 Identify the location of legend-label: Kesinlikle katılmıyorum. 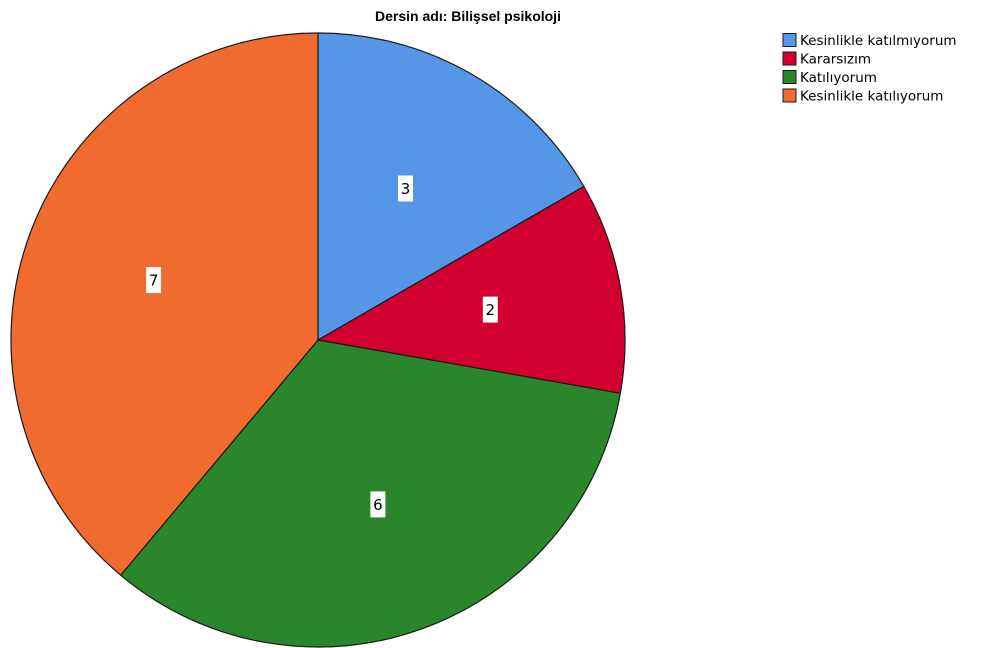
(878, 41).